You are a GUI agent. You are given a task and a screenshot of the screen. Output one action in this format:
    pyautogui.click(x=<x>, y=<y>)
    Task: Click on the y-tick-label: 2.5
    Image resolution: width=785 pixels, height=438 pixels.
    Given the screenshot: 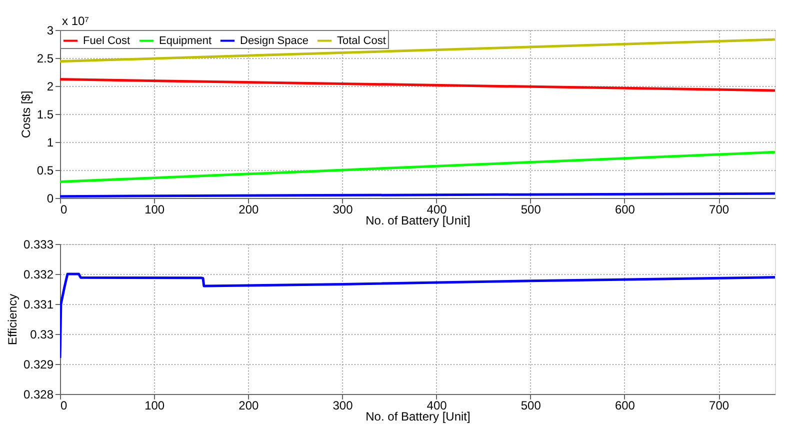 What is the action you would take?
    pyautogui.click(x=45, y=59)
    